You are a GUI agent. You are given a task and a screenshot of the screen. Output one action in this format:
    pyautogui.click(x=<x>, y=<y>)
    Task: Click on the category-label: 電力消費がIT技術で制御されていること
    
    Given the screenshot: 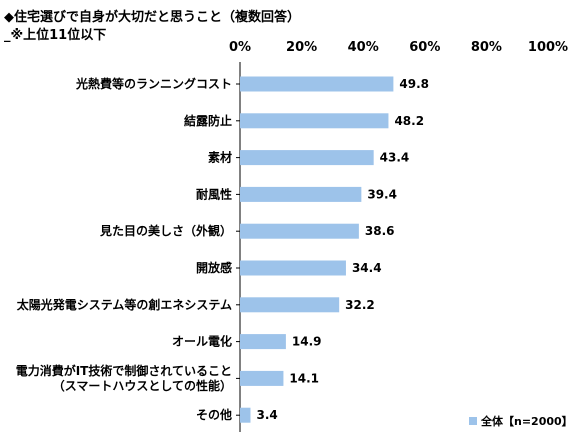 What is the action you would take?
    pyautogui.click(x=124, y=370)
    